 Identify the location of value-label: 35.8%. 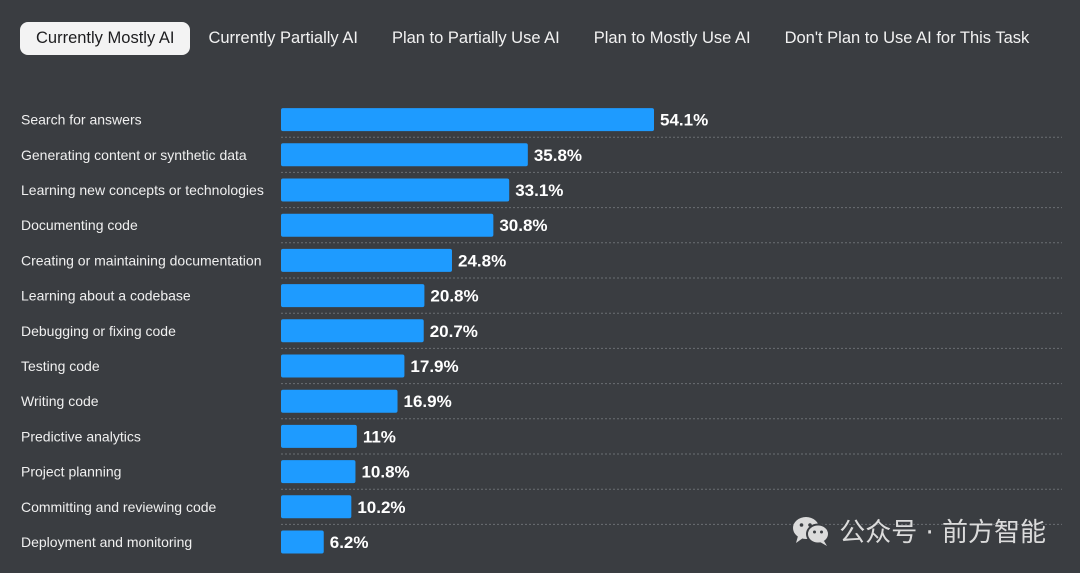
(558, 155).